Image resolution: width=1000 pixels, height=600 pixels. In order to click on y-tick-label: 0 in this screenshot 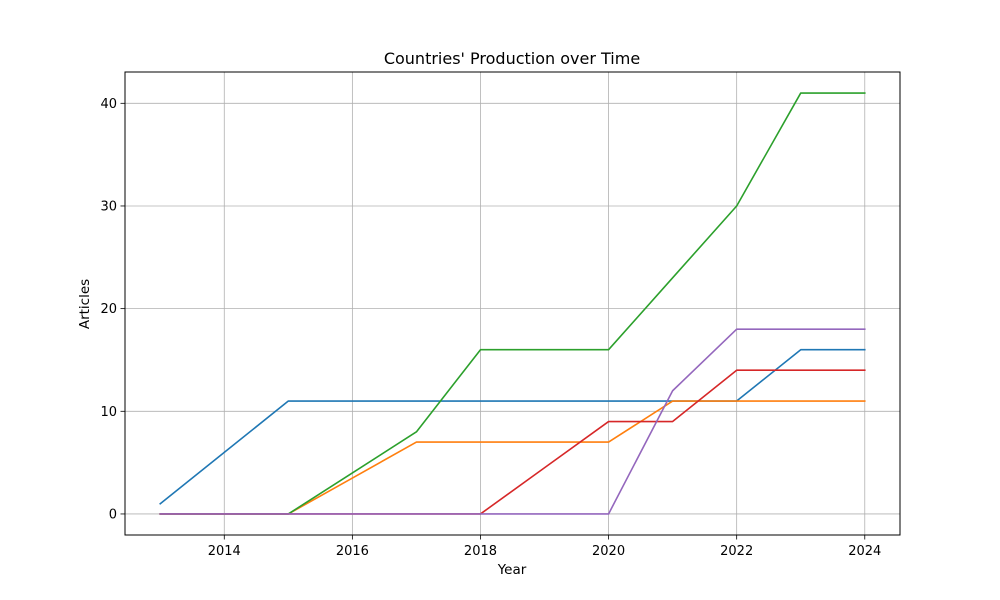, I will do `click(113, 514)`.